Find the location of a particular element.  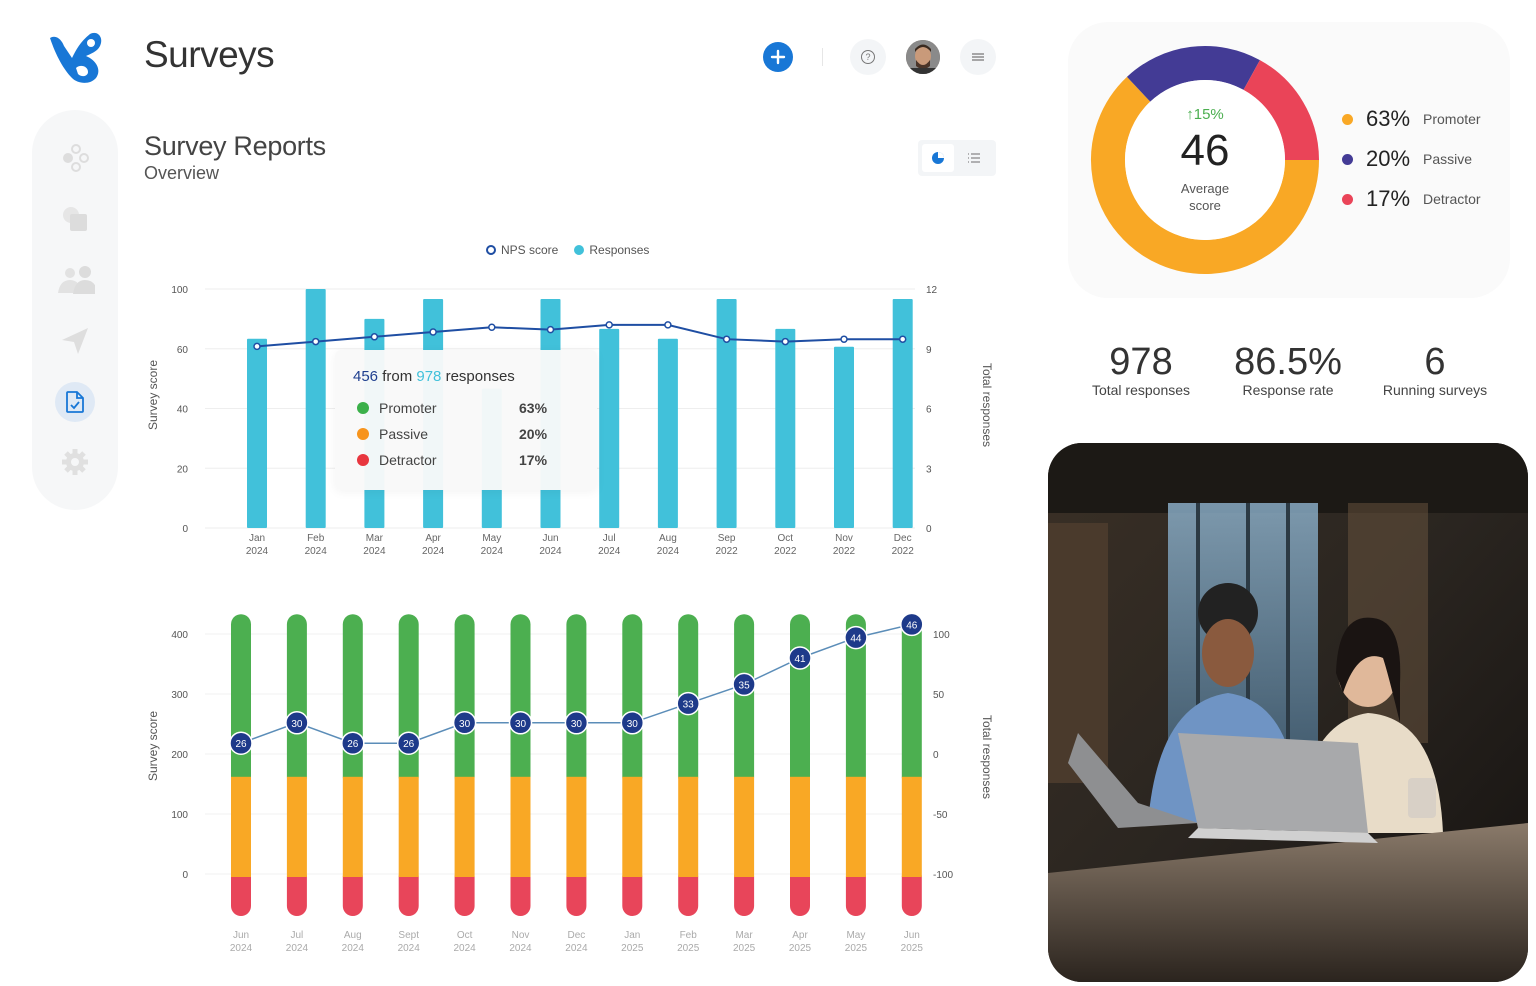

donut-segment-detractor is located at coordinates (1281, 110).